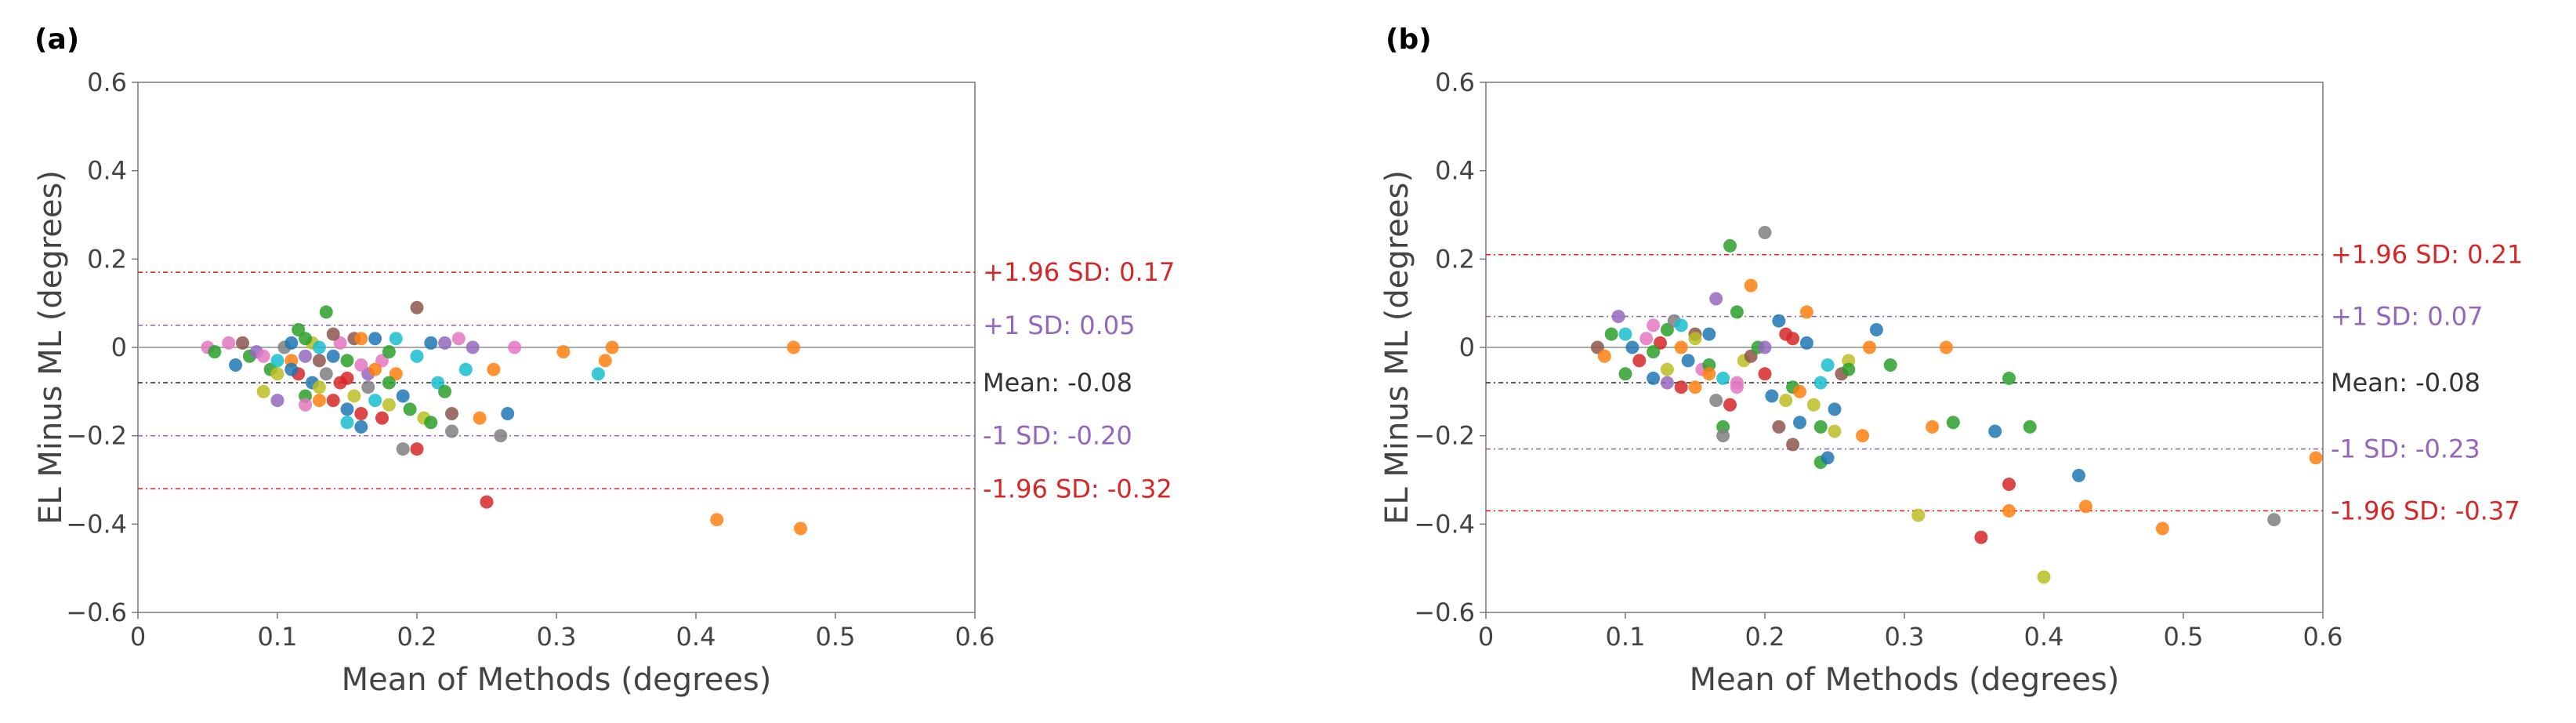 Image resolution: width=2576 pixels, height=723 pixels. What do you see at coordinates (1486, 637) in the screenshot?
I see `panel-b-x-tick-label: 0` at bounding box center [1486, 637].